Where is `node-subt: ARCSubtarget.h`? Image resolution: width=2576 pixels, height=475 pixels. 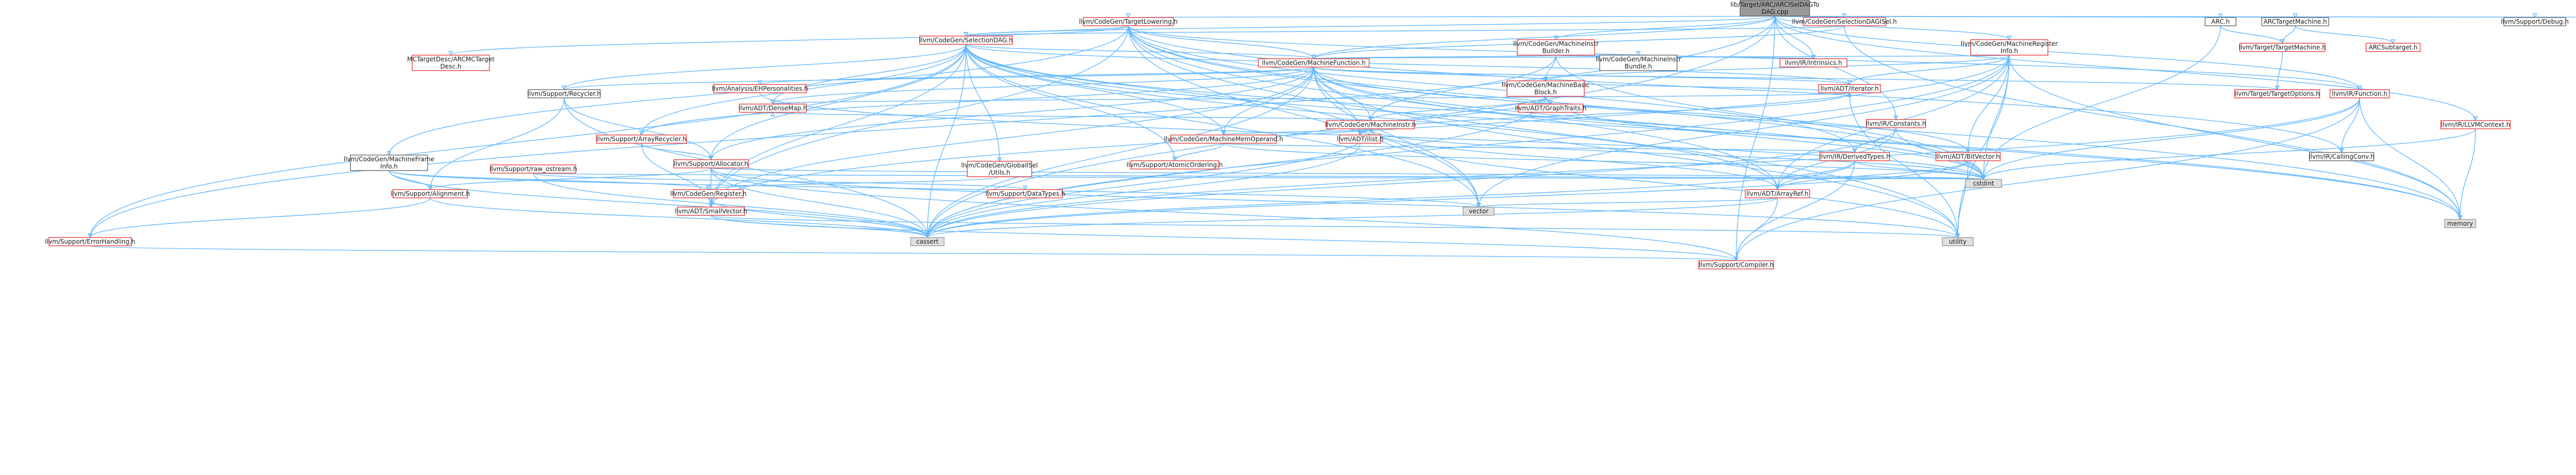 node-subt: ARCSubtarget.h is located at coordinates (2393, 47).